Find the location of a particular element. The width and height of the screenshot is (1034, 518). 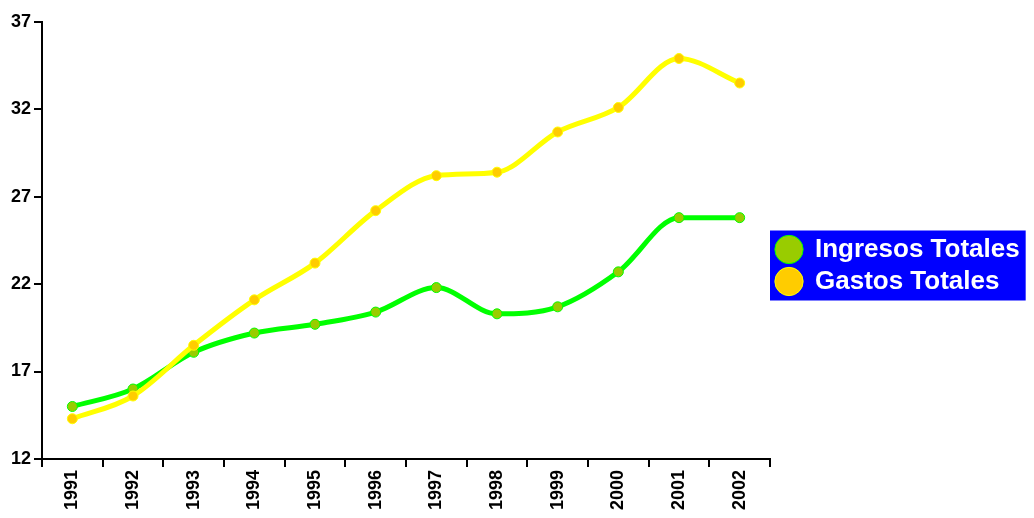

x-tick-label: 1999 is located at coordinates (556, 489).